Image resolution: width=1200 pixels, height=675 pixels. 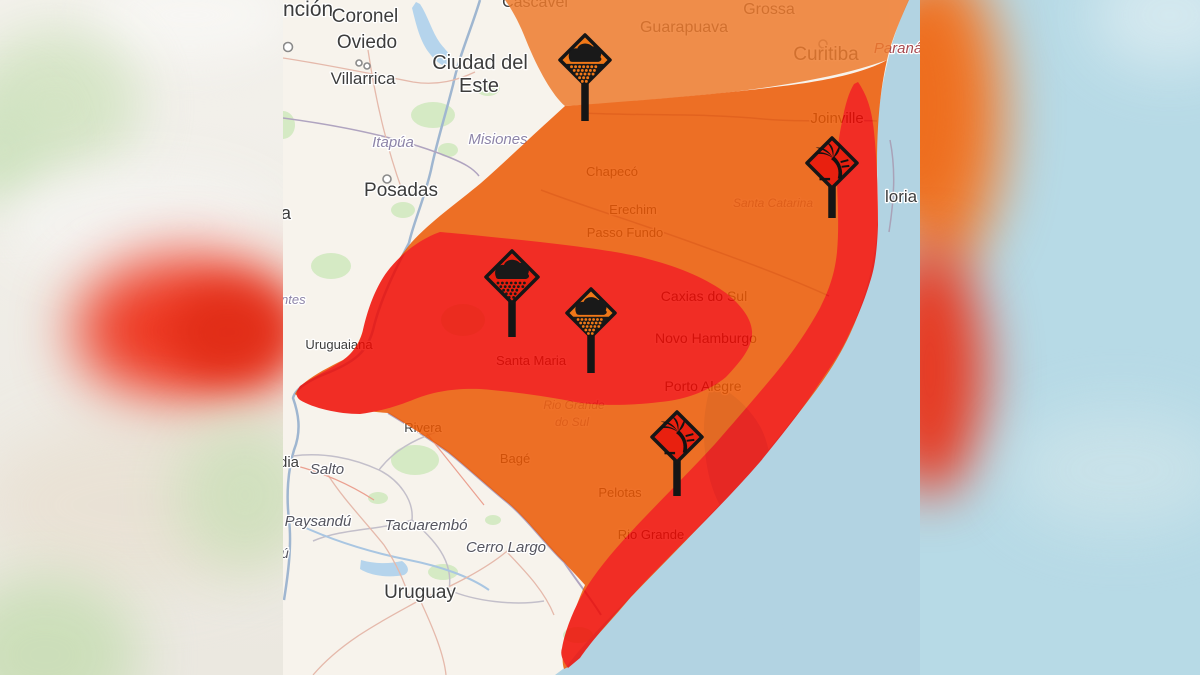 What do you see at coordinates (318, 521) in the screenshot?
I see `map-label: Paysandú` at bounding box center [318, 521].